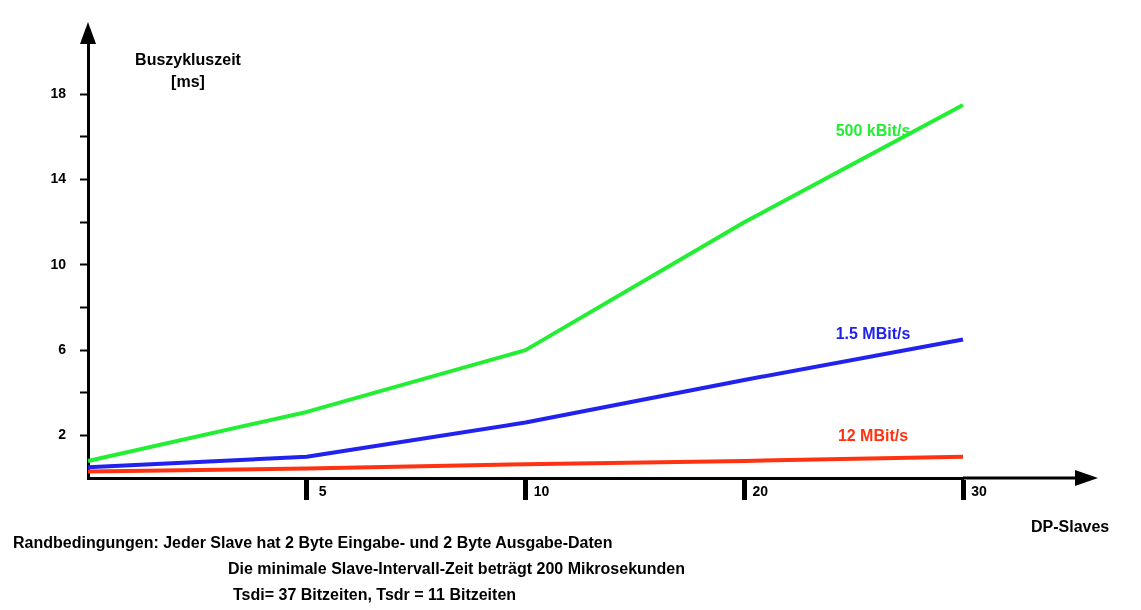  I want to click on text: Die minimale Slave-Intervall-Zeit beträgt 200 Mikrosekunden, so click(457, 569).